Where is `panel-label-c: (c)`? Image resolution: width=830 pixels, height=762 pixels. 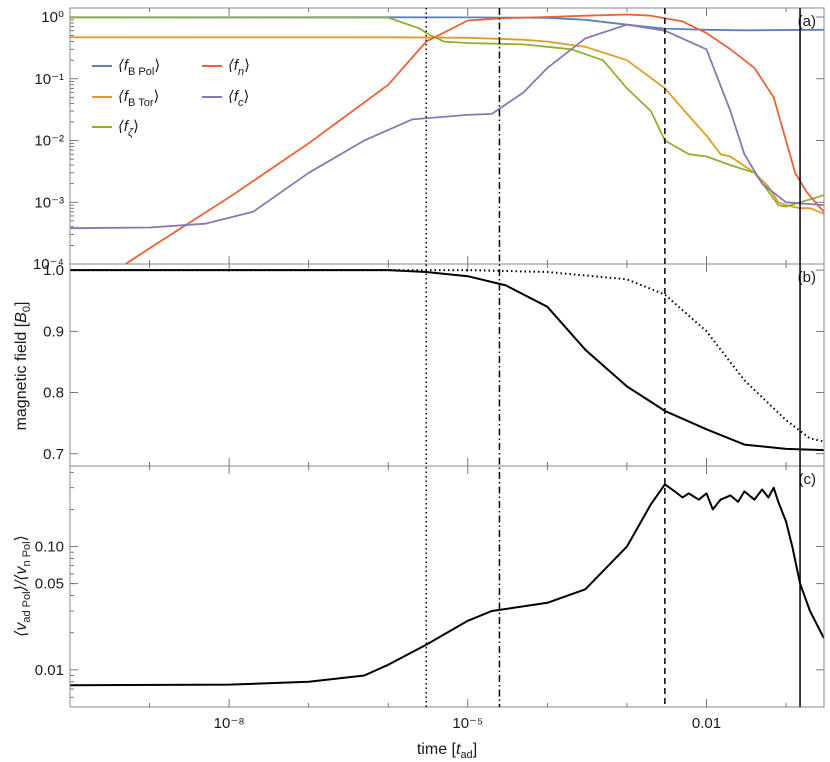 panel-label-c: (c) is located at coordinates (808, 479).